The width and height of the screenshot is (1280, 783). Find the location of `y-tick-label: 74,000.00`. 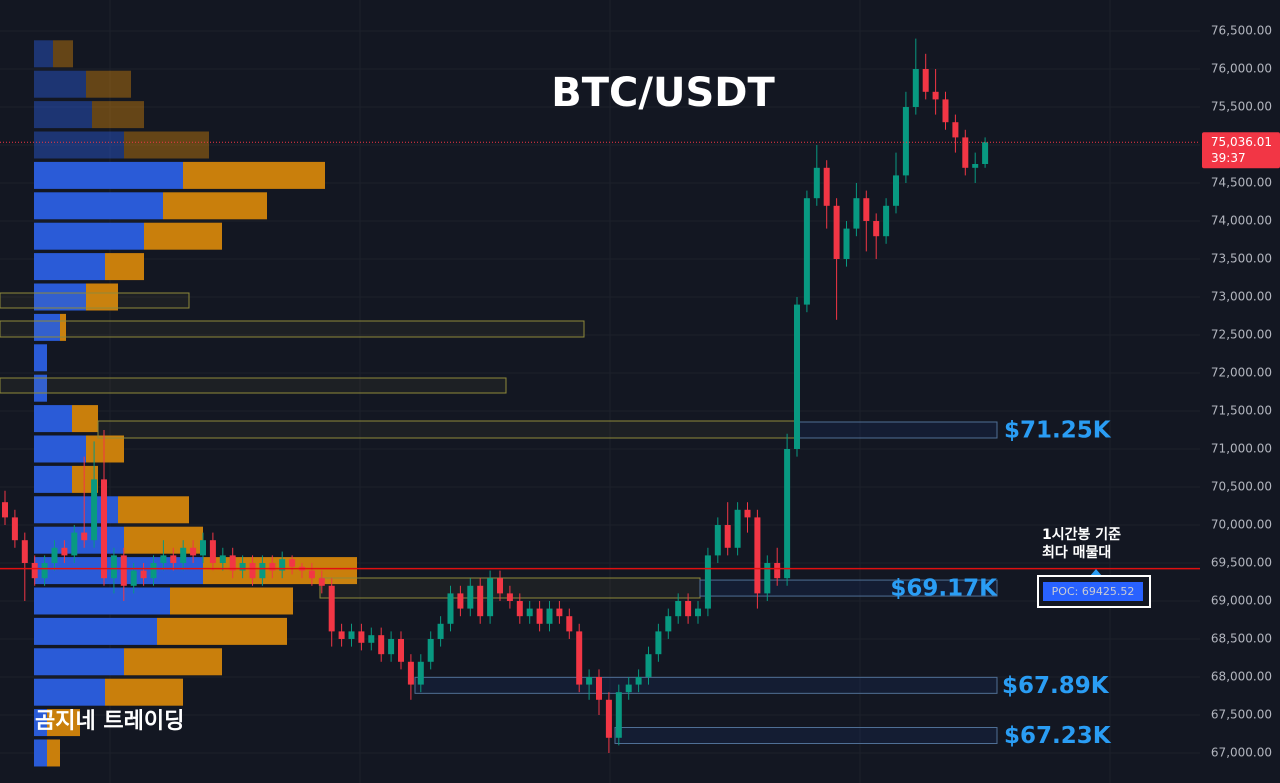

y-tick-label: 74,000.00 is located at coordinates (1241, 221).